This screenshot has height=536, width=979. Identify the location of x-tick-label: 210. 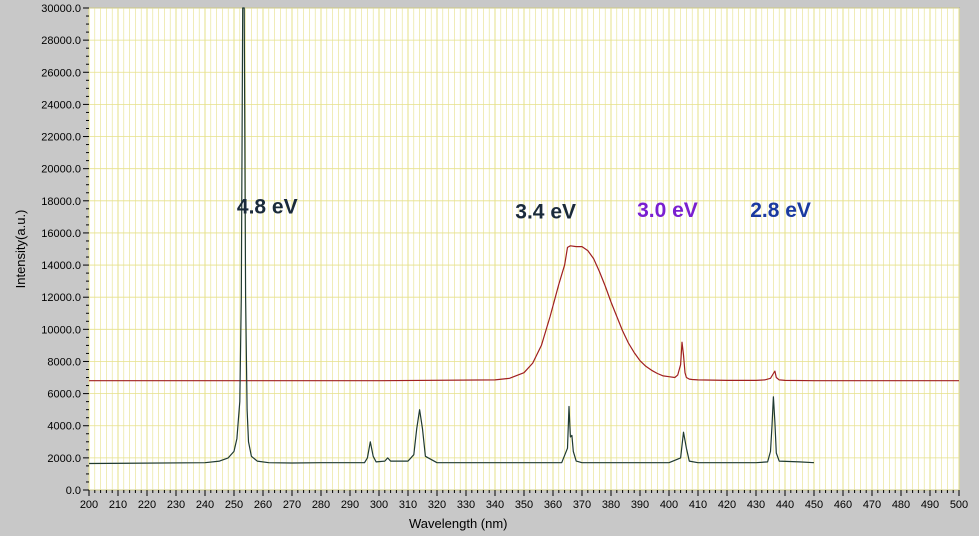
(118, 505).